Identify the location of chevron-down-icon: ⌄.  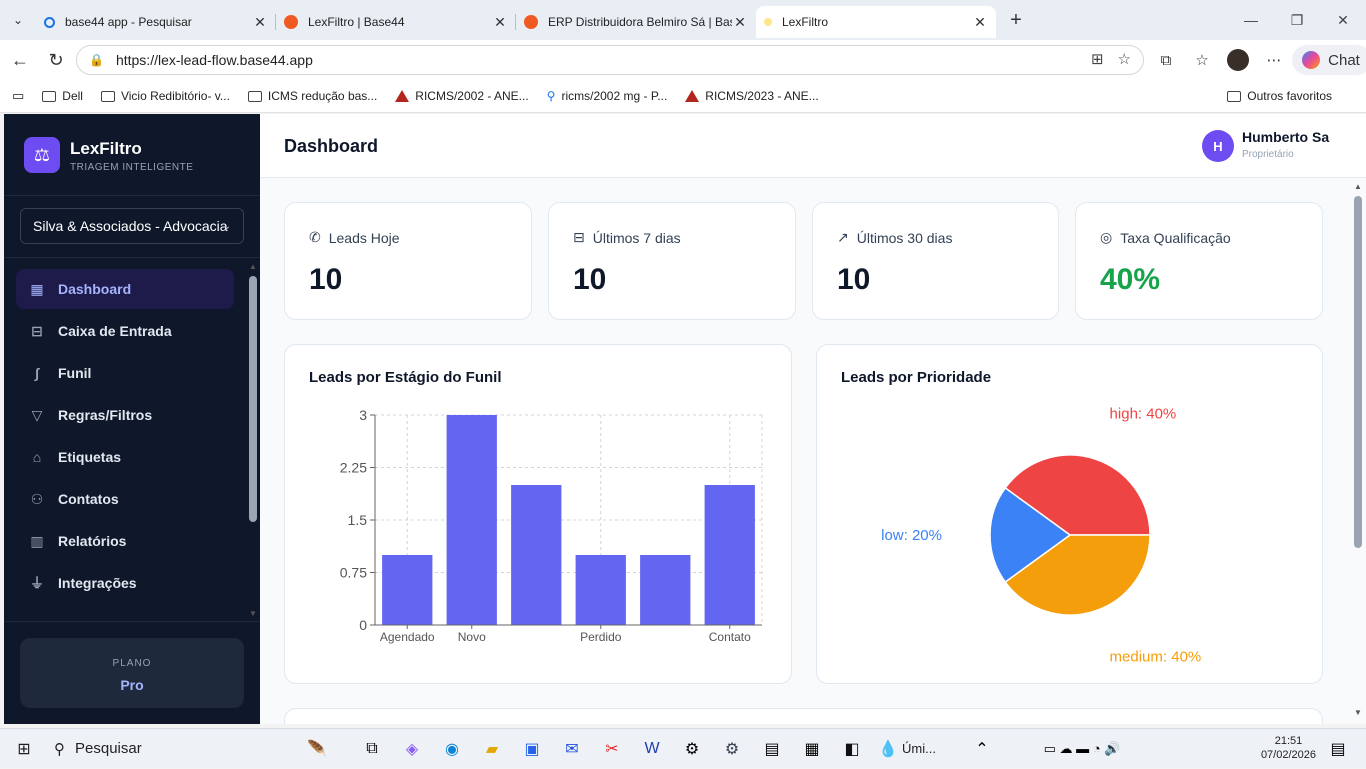
(226, 226).